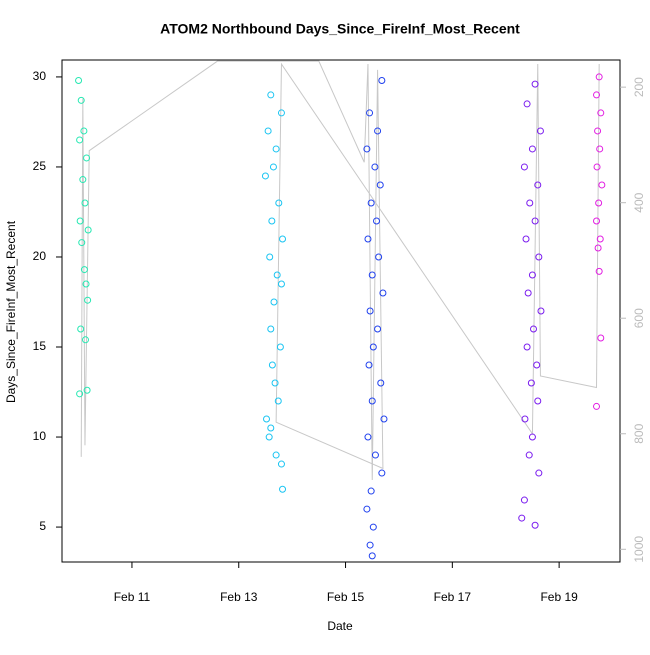 The image size is (650, 655). What do you see at coordinates (11, 311) in the screenshot?
I see `y-axis-label: Days_Since_FireInf_Most_Recent` at bounding box center [11, 311].